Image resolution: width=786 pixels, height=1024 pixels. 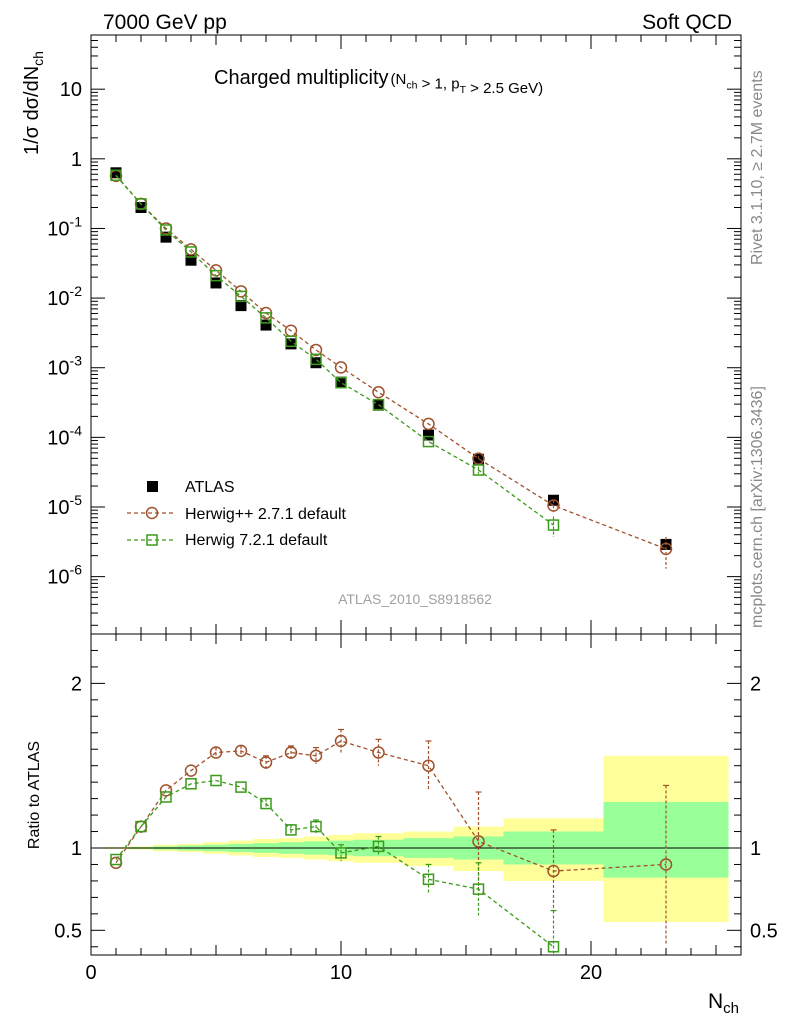 I want to click on x-tick-label: 10, so click(x=341, y=973).